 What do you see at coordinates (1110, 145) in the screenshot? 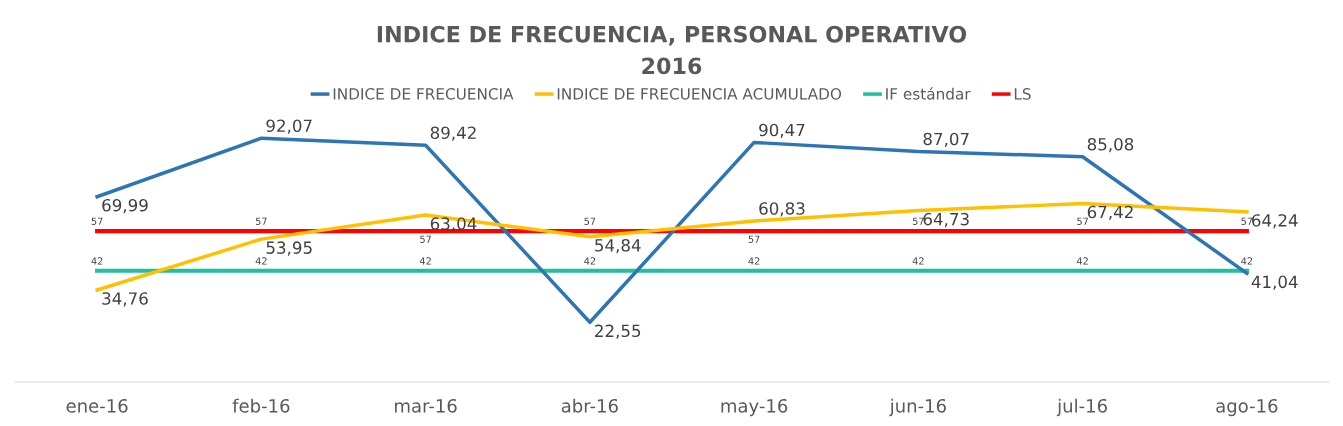
I see `data-label: 85,08` at bounding box center [1110, 145].